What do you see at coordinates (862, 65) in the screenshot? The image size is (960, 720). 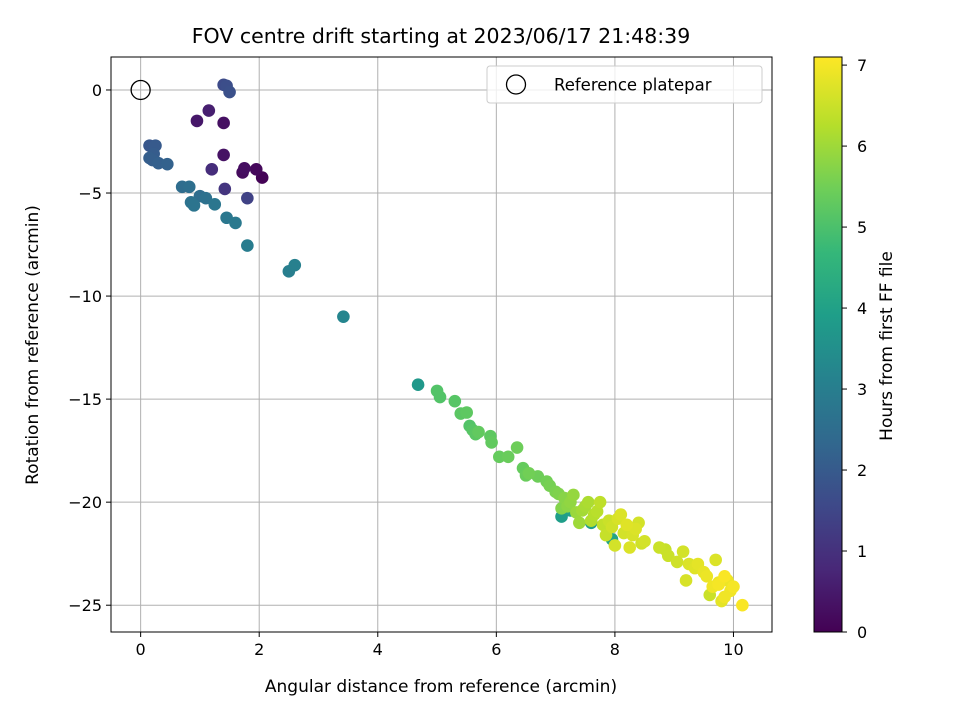 I see `colorbar-tick-label: 7` at bounding box center [862, 65].